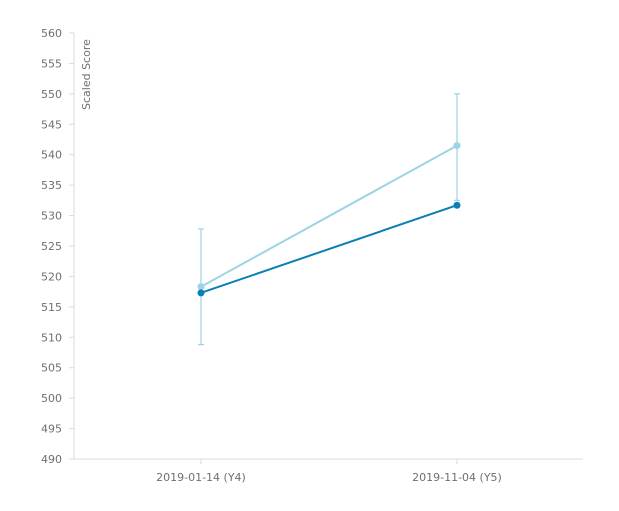  Describe the element at coordinates (51, 94) in the screenshot. I see `y-tick-label: 550` at that location.